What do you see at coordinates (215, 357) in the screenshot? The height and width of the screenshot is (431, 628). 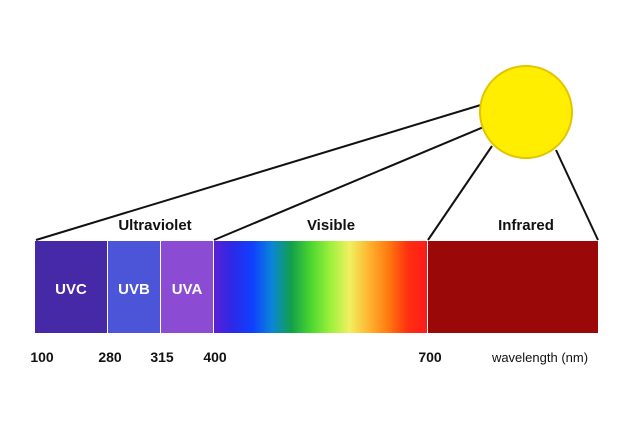 I see `tick-label-400: 400` at bounding box center [215, 357].